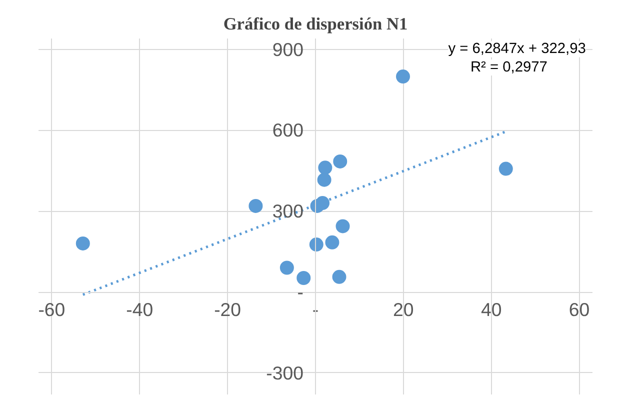 The height and width of the screenshot is (402, 628). Describe the element at coordinates (315, 24) in the screenshot. I see `chart-title: Gráfico de dispersión N1` at that location.